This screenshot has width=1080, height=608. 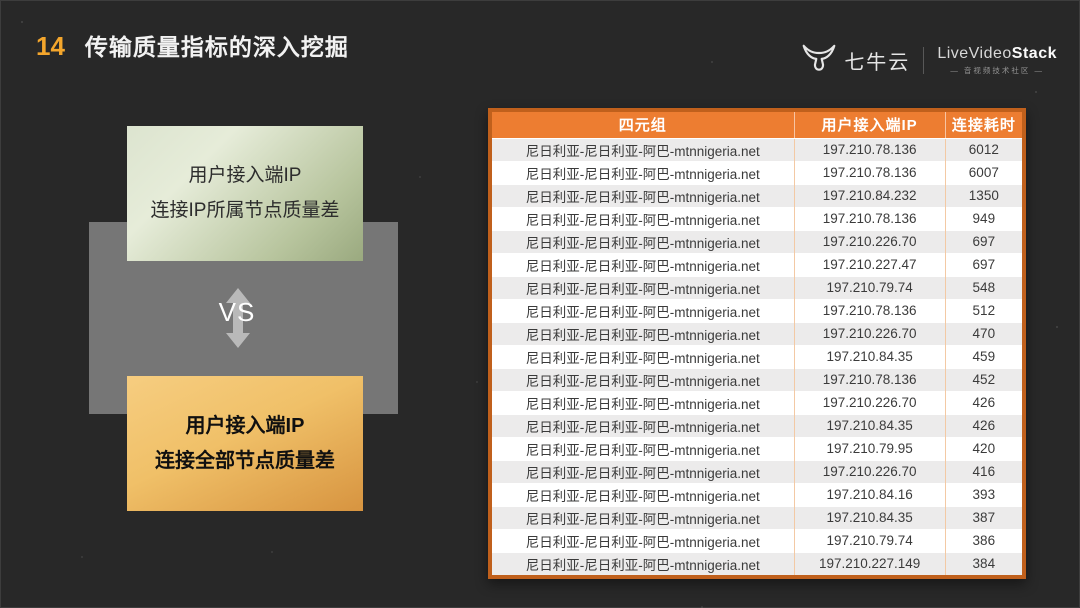 What do you see at coordinates (869, 264) in the screenshot?
I see `cell-ip: 197.210.227.47` at bounding box center [869, 264].